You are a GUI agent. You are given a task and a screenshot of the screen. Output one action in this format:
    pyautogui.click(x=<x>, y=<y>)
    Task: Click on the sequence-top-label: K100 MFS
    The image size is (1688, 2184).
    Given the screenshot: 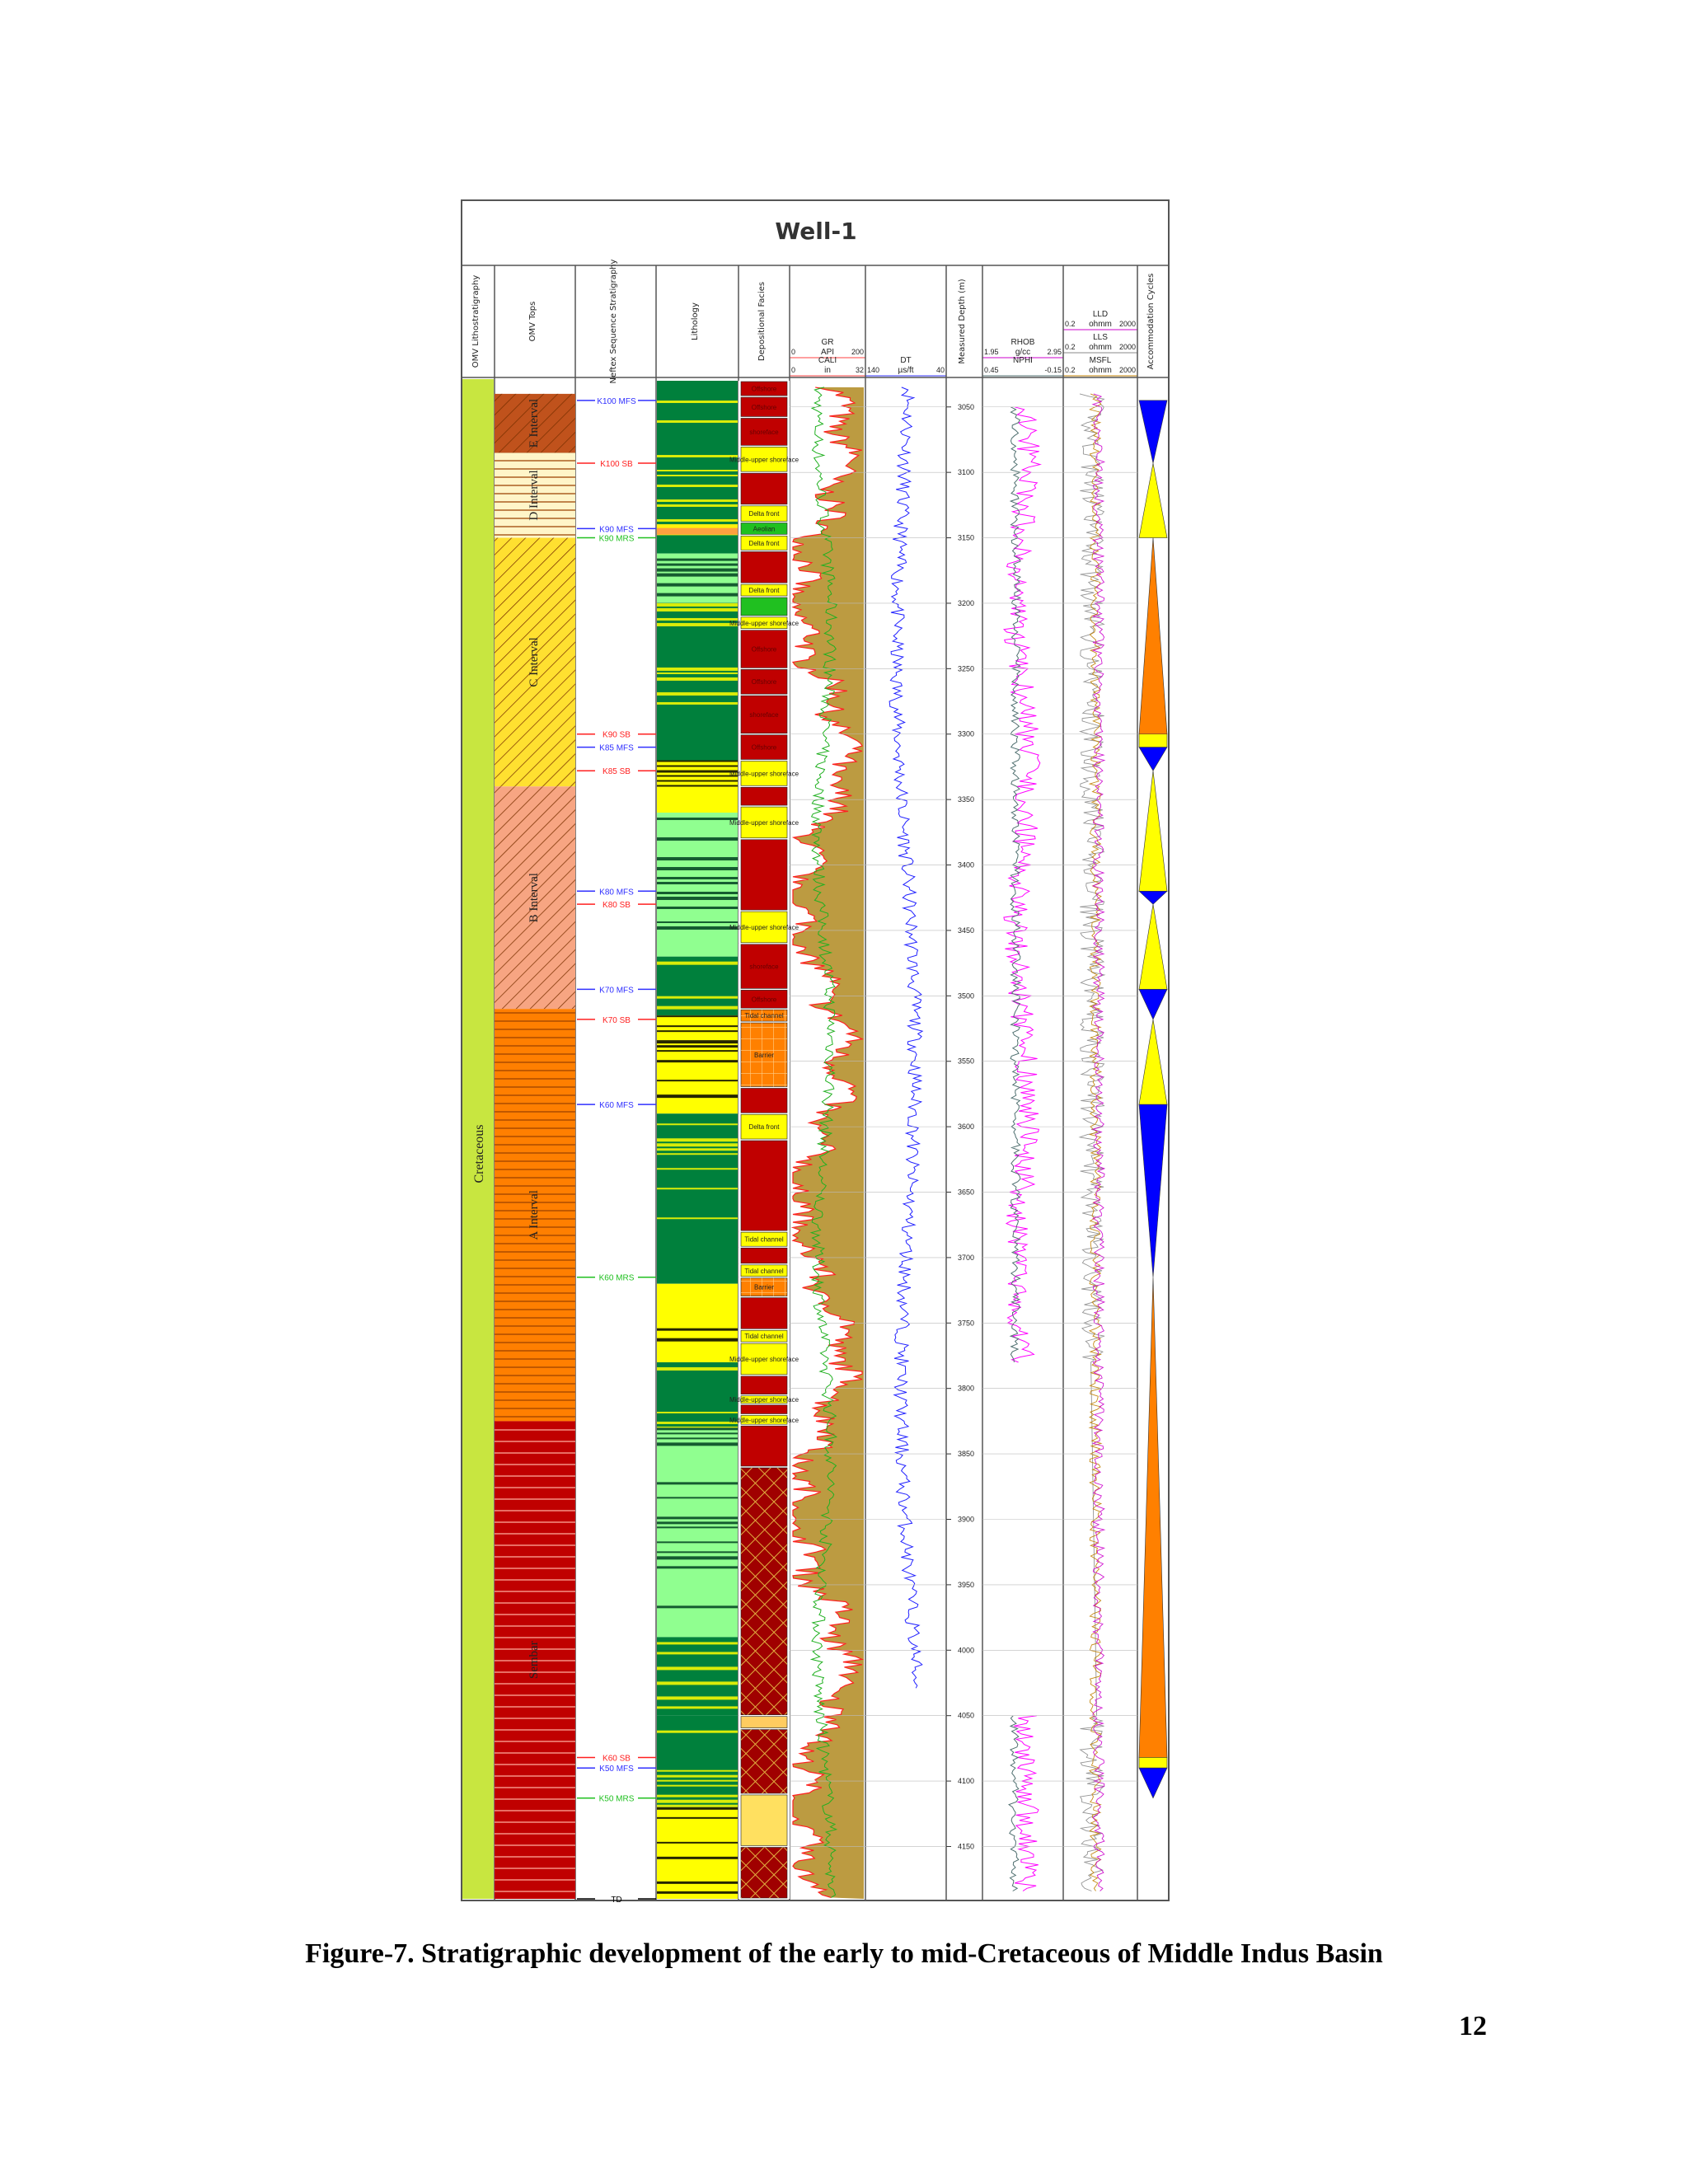 What is the action you would take?
    pyautogui.click(x=616, y=401)
    